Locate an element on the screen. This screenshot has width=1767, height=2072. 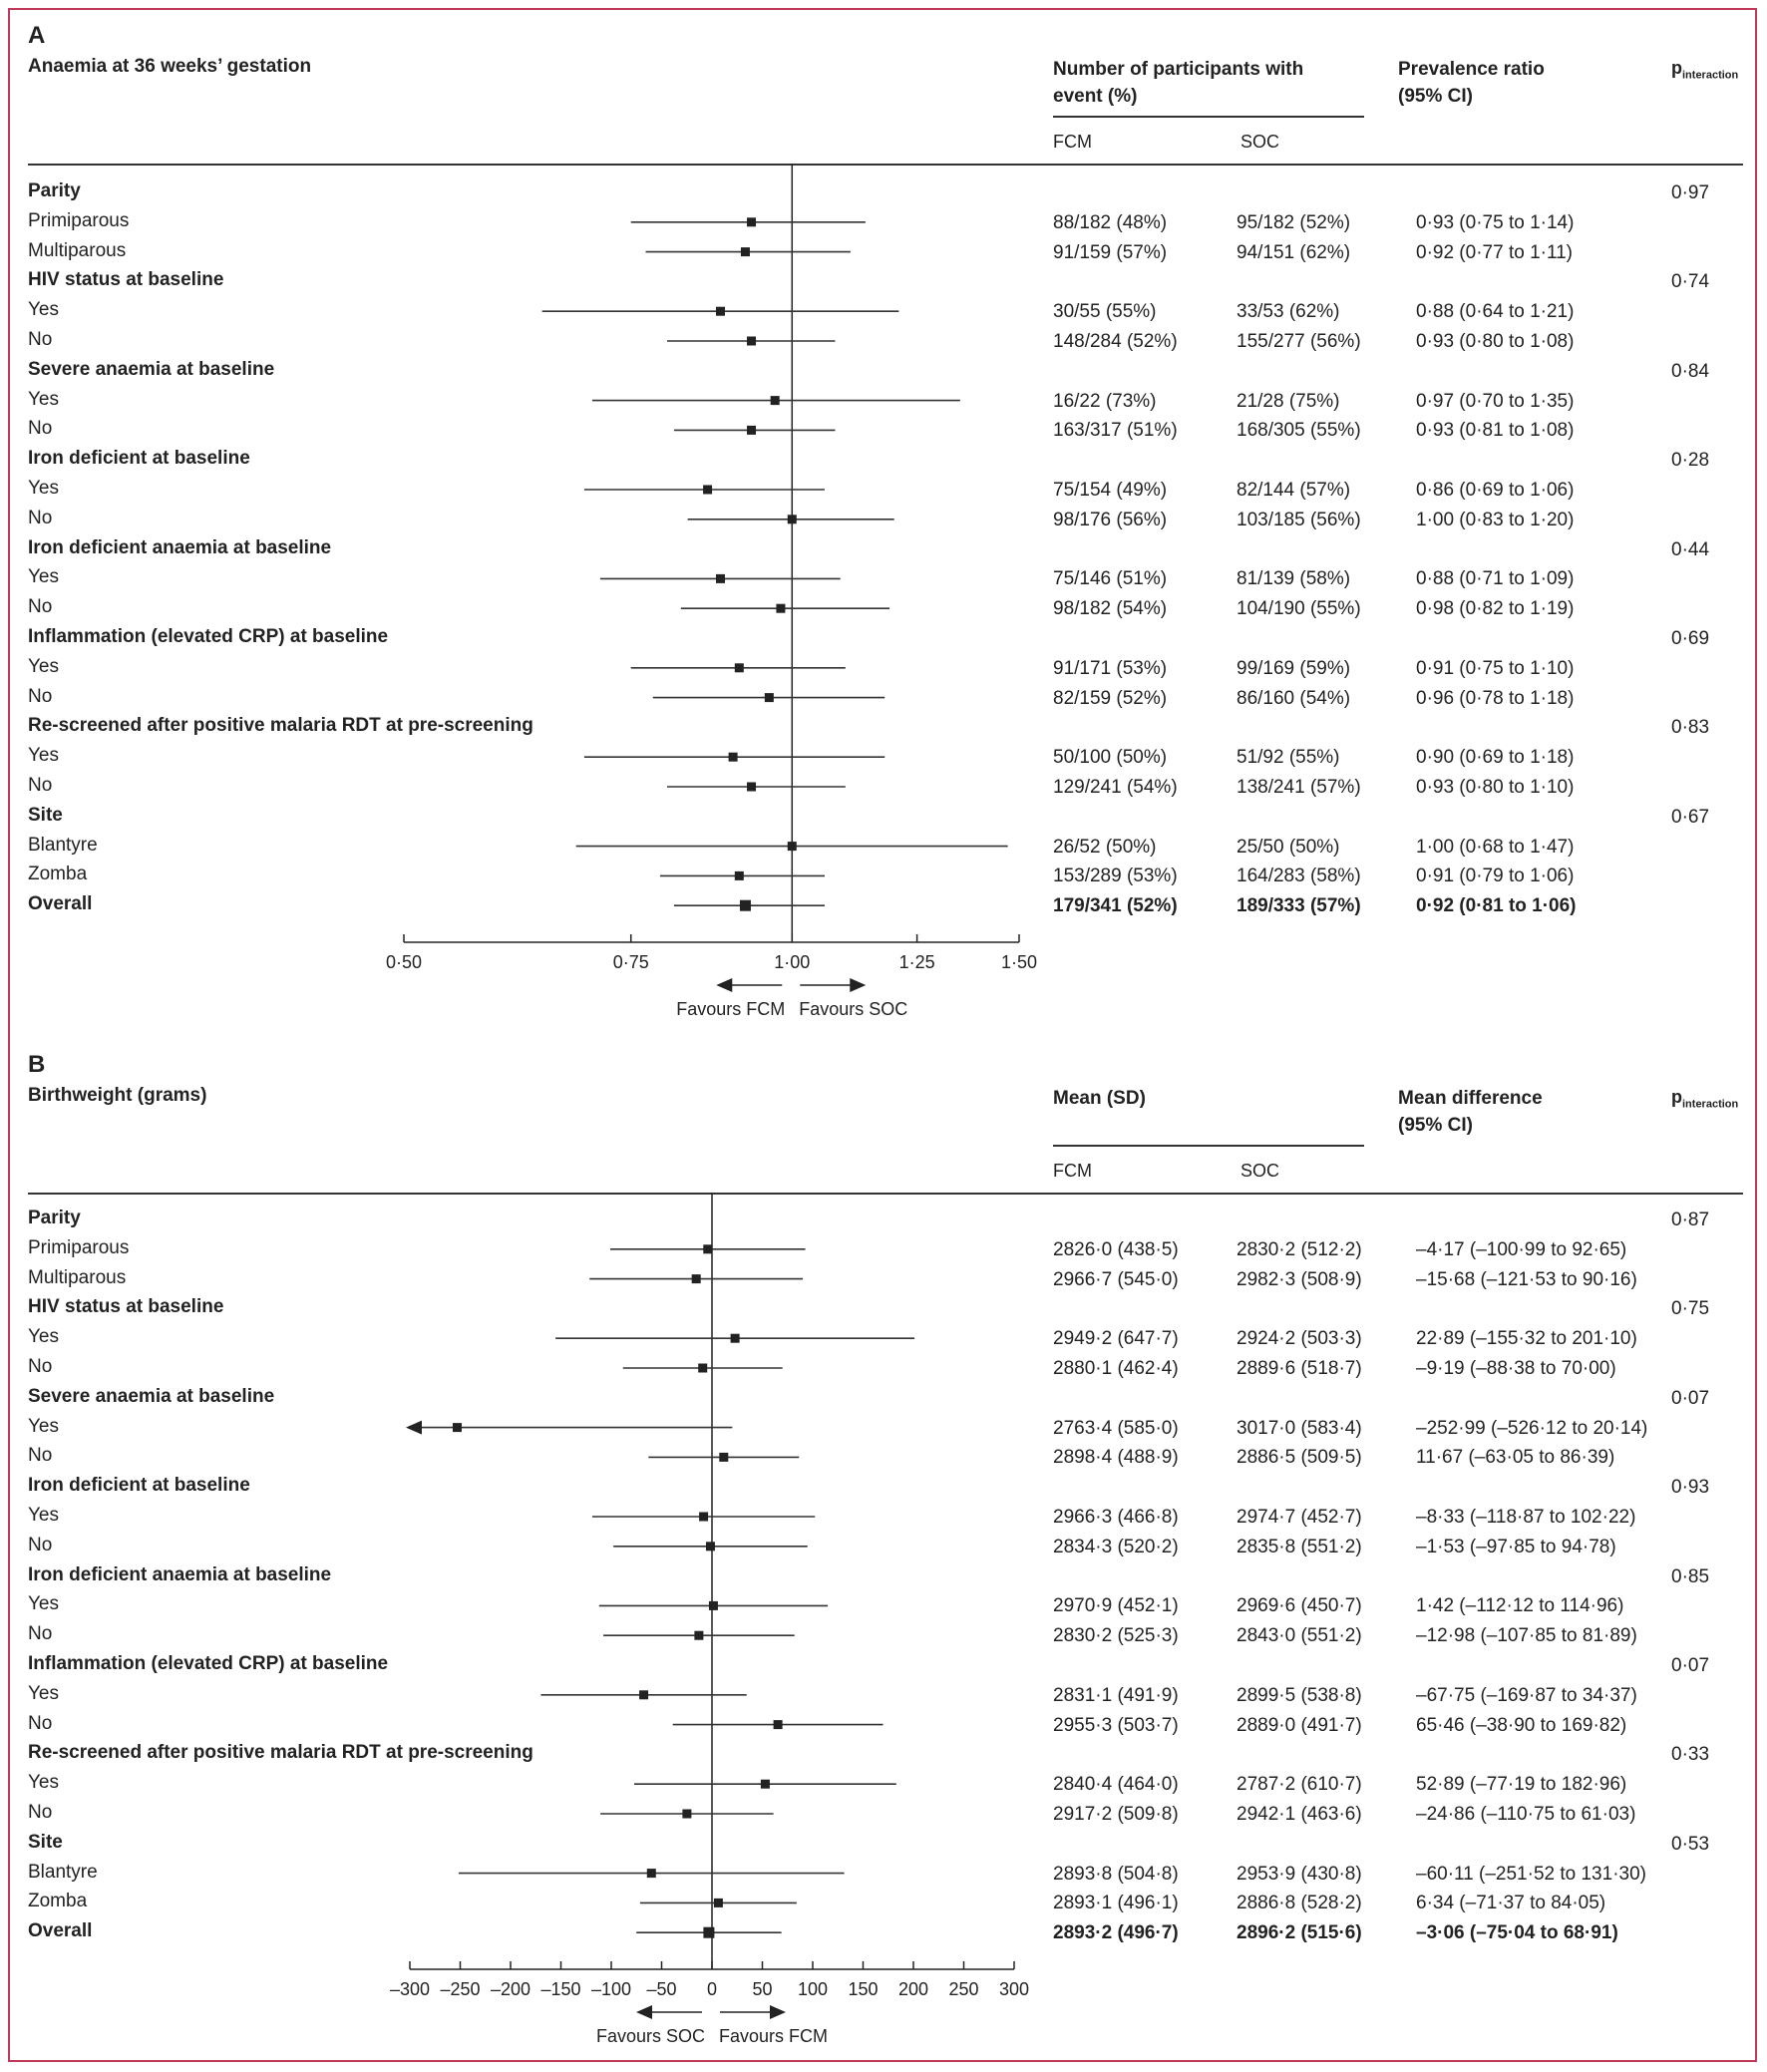
p-interaction-value: 0·67 is located at coordinates (1690, 817).